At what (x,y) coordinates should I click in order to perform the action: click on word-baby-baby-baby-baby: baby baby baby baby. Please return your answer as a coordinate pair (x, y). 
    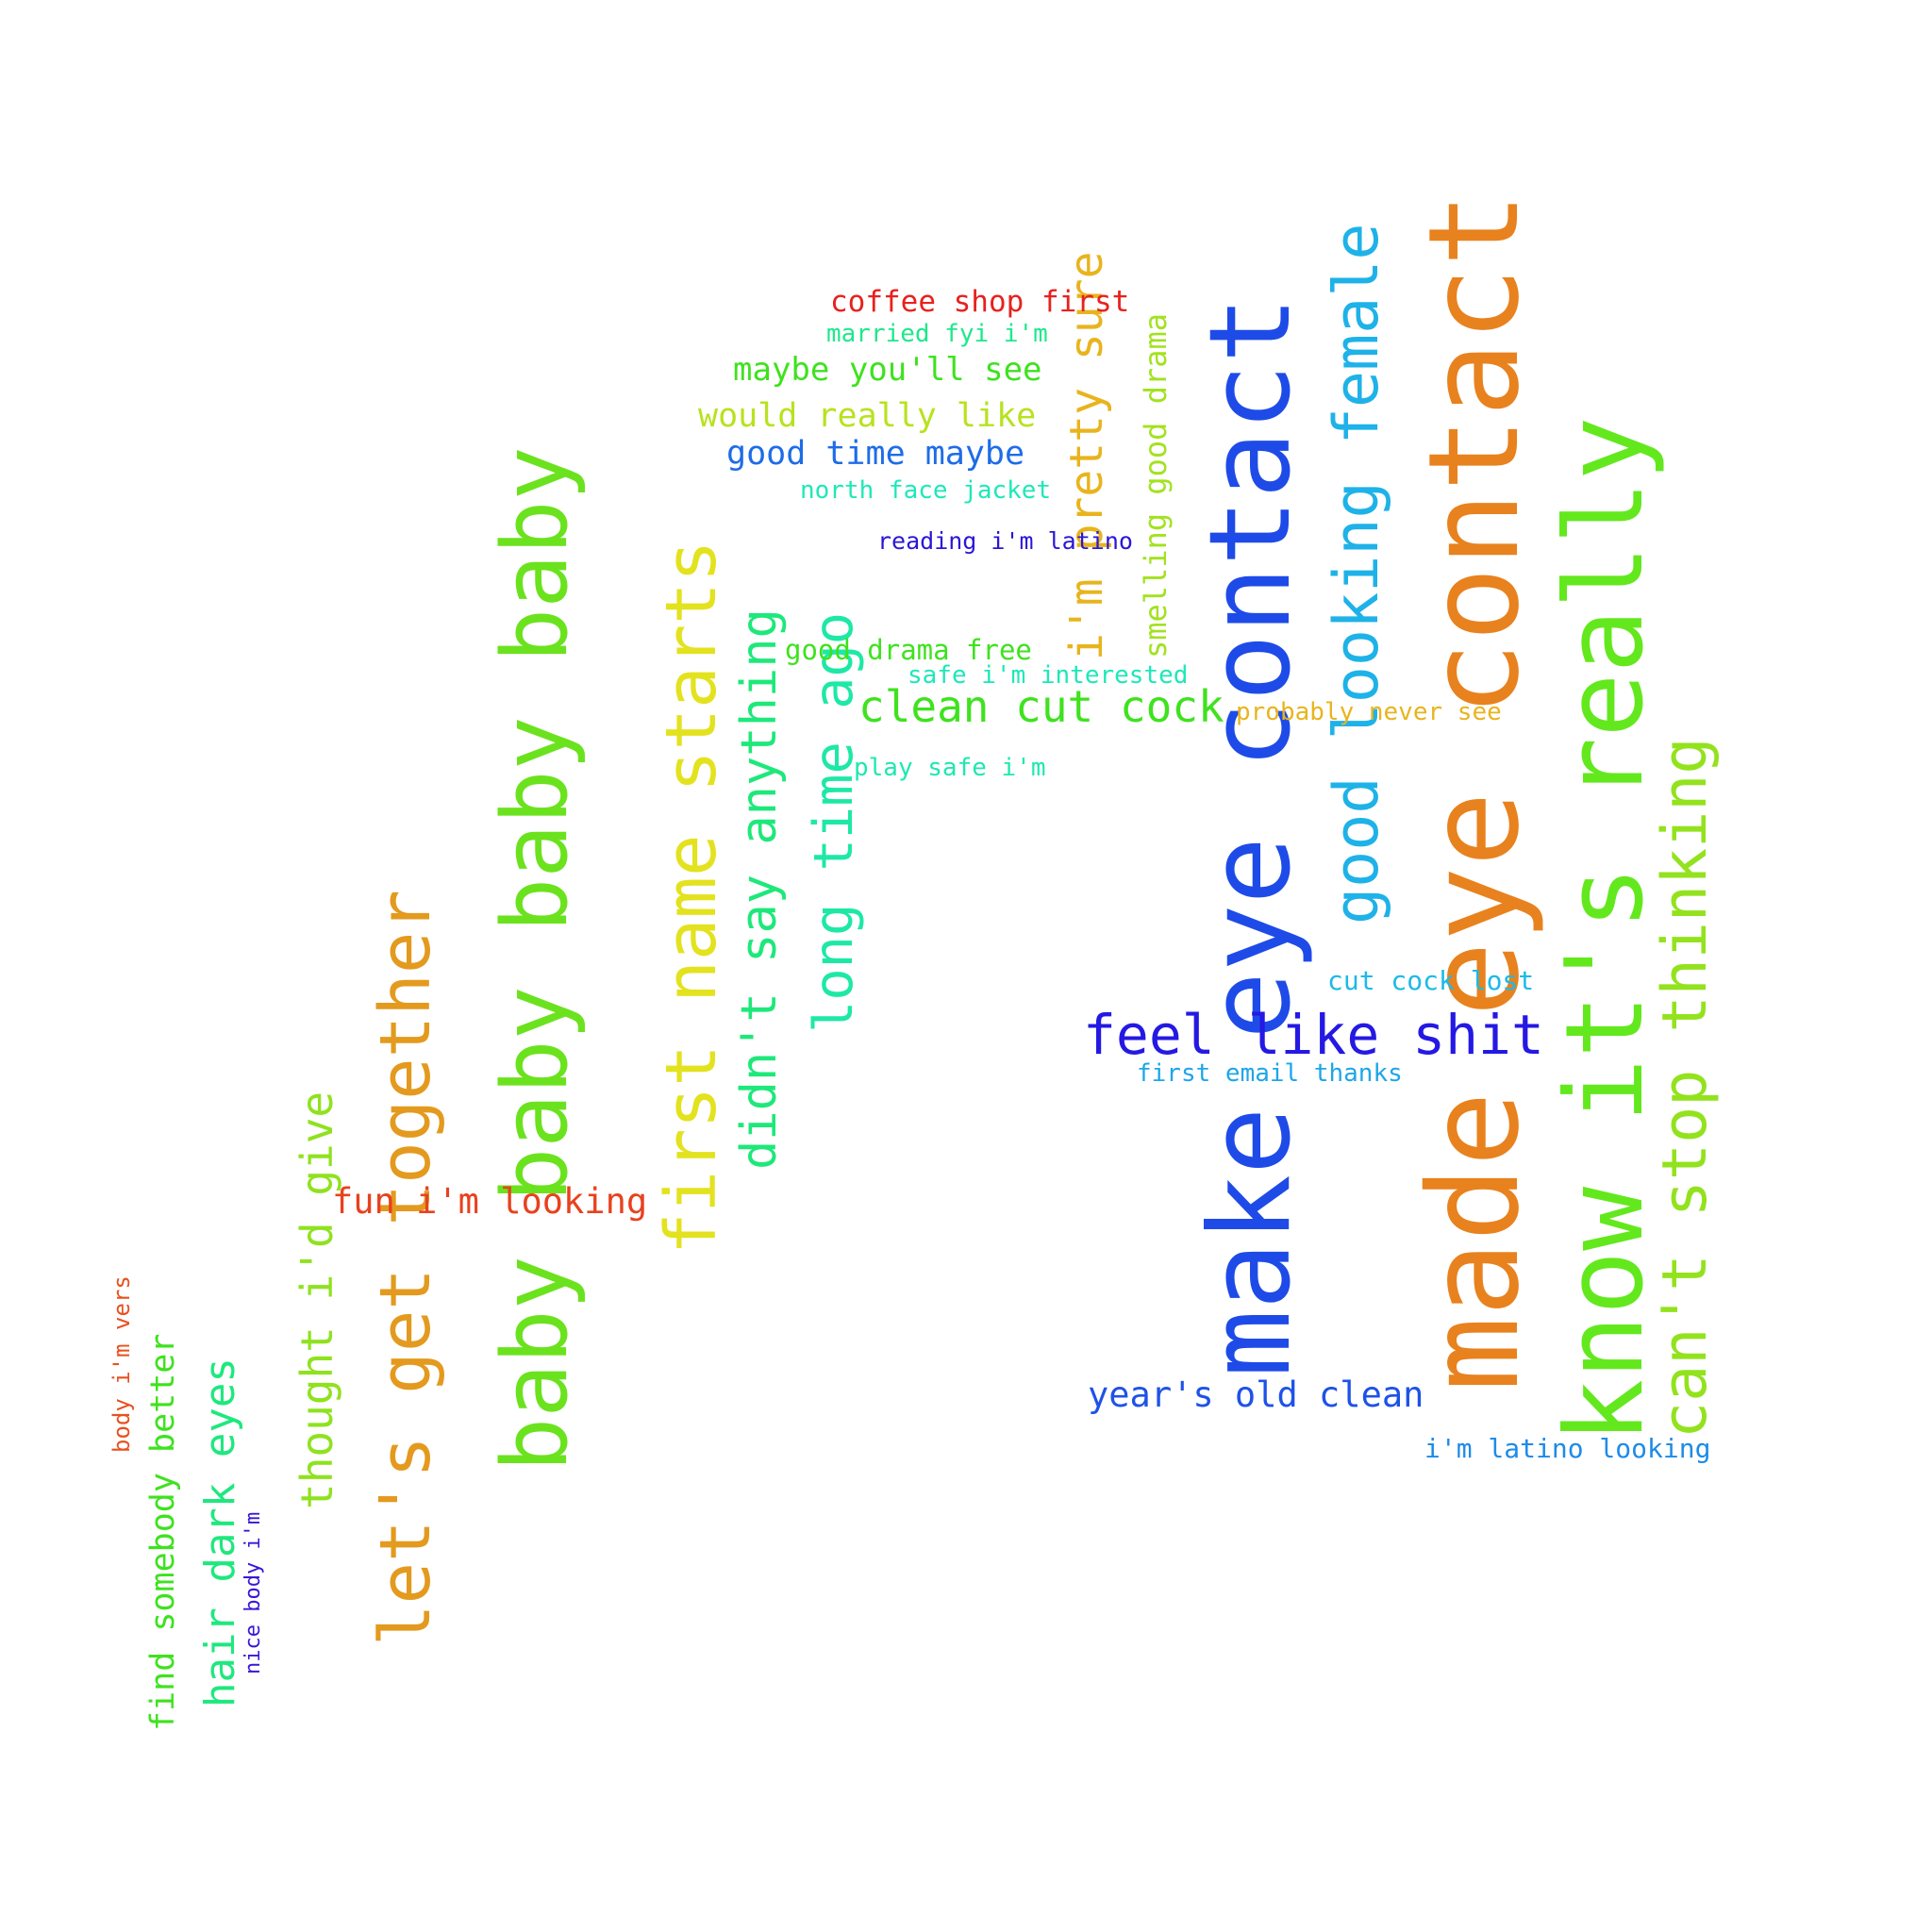
    Looking at the image, I should click on (536, 959).